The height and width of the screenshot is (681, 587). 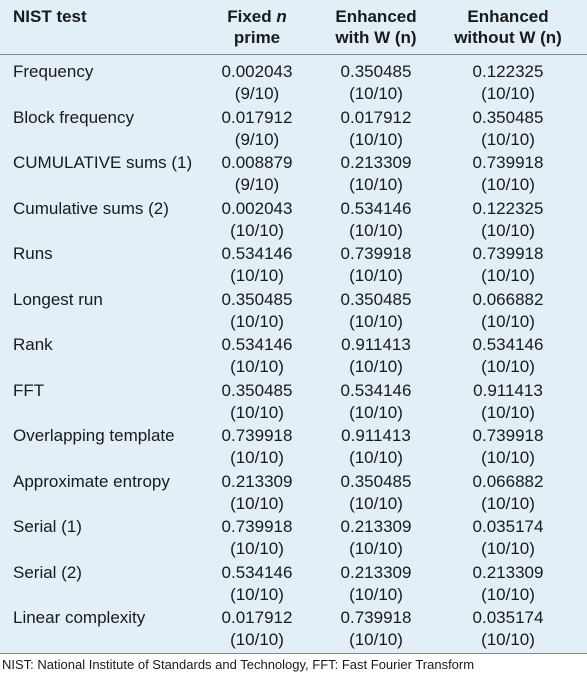 What do you see at coordinates (257, 37) in the screenshot?
I see `header-prime-label: prime` at bounding box center [257, 37].